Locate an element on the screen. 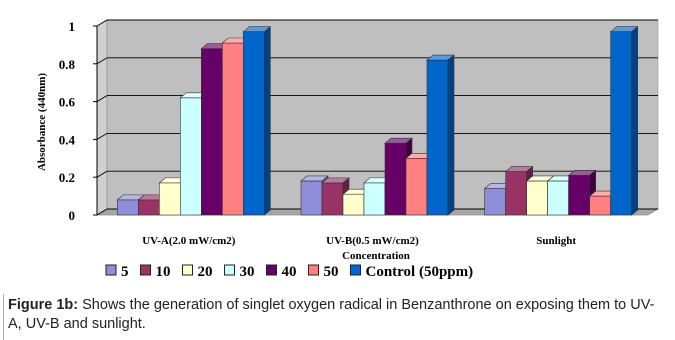 The width and height of the screenshot is (675, 340). x-category-labels: UV-A(2.0 mW/cm2) UV-B(0.5 mW/cm2) Sunlight is located at coordinates (359, 241).